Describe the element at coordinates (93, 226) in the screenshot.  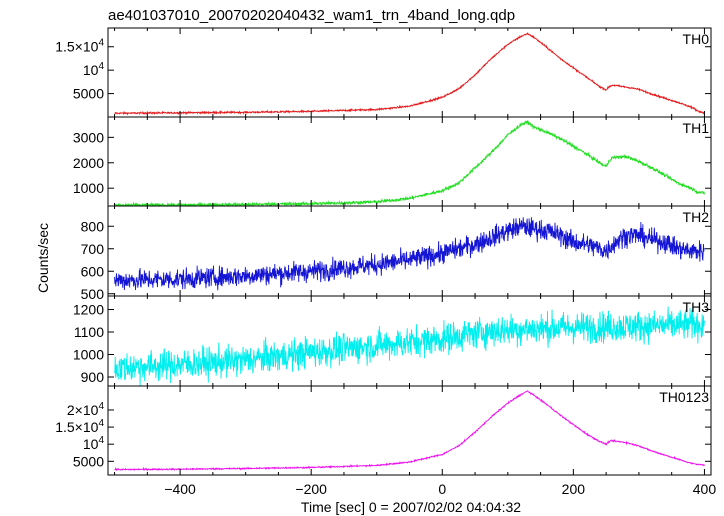
I see `y-tick-label: 800` at that location.